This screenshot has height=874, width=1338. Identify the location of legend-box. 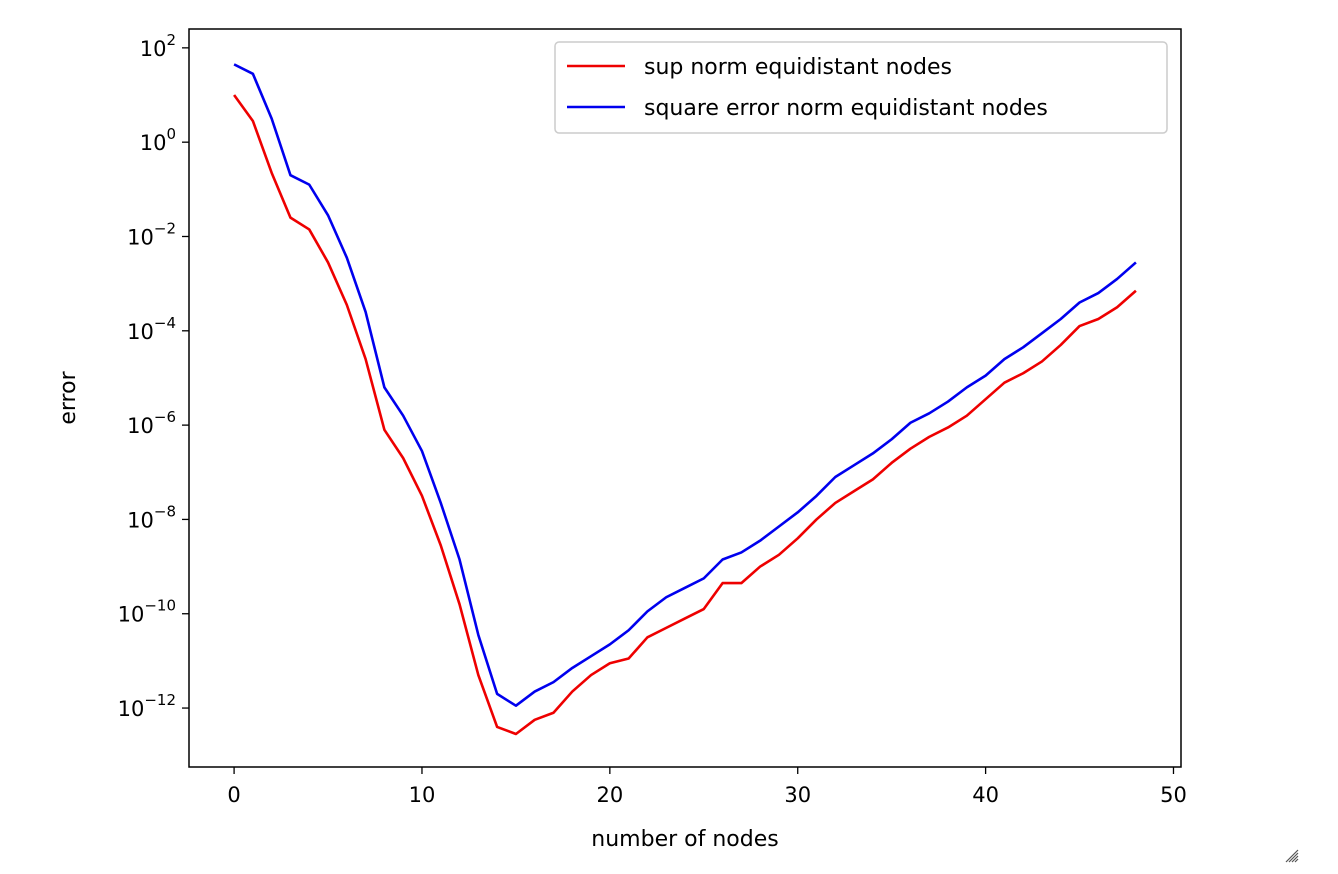
(861, 87).